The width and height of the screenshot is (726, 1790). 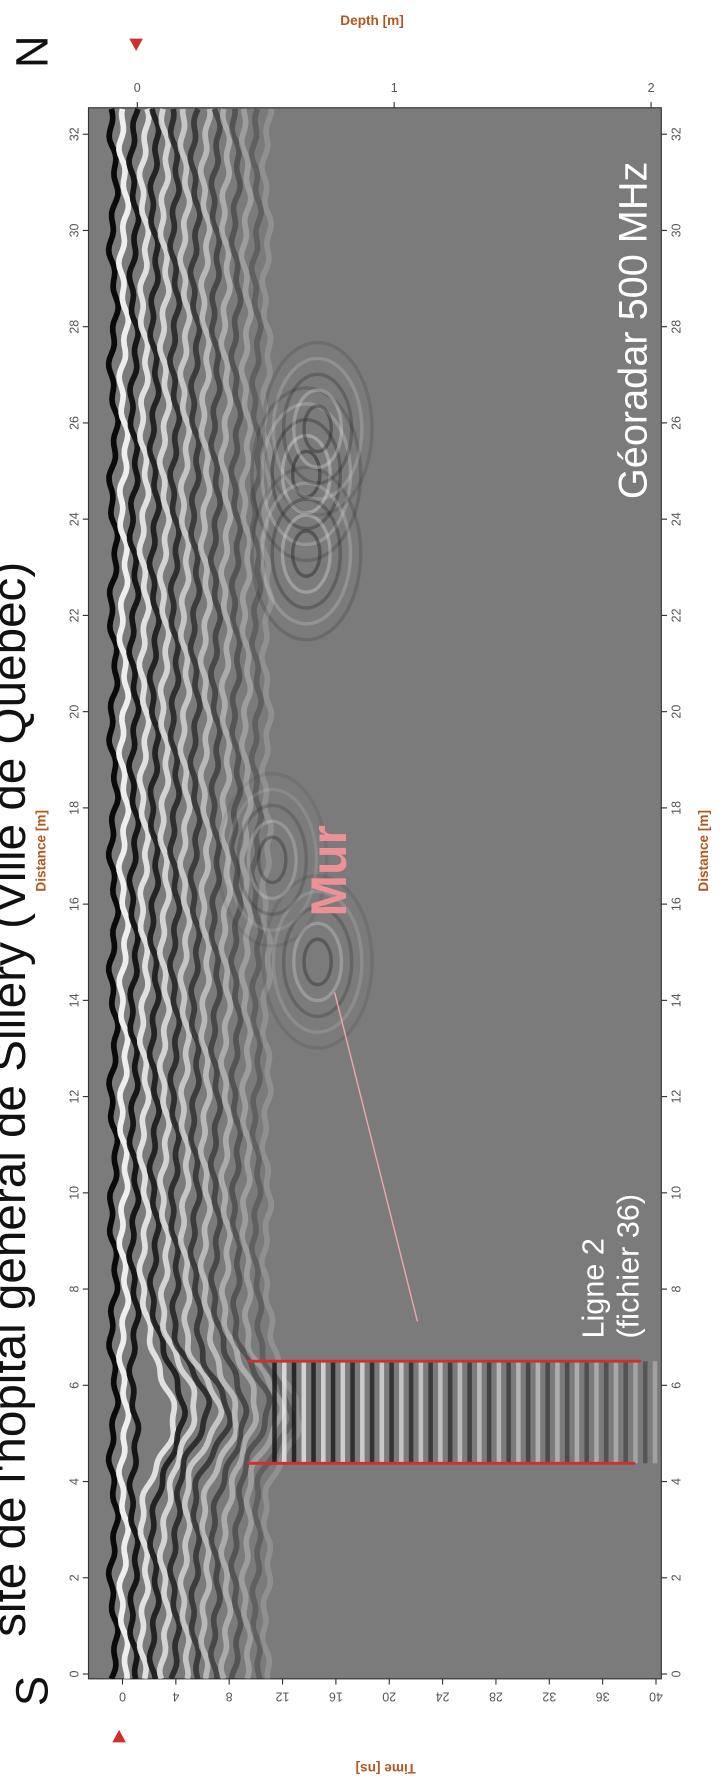 What do you see at coordinates (136, 45) in the screenshot?
I see `depth-zero-marker` at bounding box center [136, 45].